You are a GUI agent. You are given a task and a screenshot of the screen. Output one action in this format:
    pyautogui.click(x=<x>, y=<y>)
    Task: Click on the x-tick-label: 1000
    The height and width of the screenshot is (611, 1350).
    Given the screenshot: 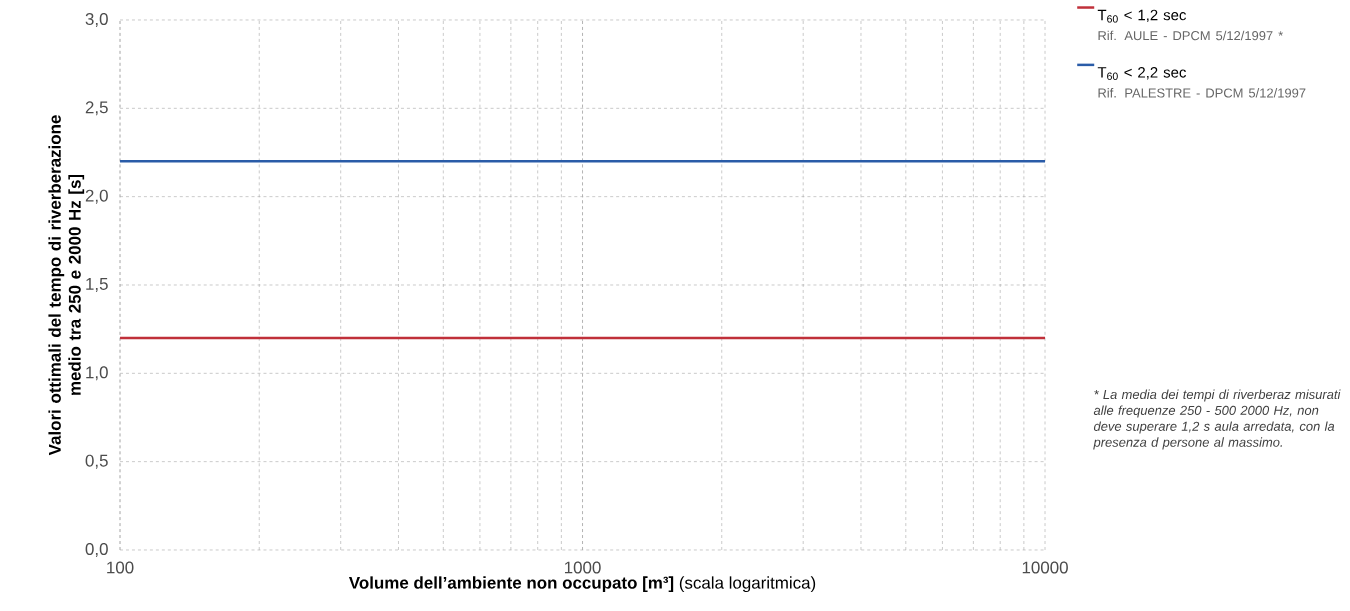 What is the action you would take?
    pyautogui.click(x=582, y=567)
    